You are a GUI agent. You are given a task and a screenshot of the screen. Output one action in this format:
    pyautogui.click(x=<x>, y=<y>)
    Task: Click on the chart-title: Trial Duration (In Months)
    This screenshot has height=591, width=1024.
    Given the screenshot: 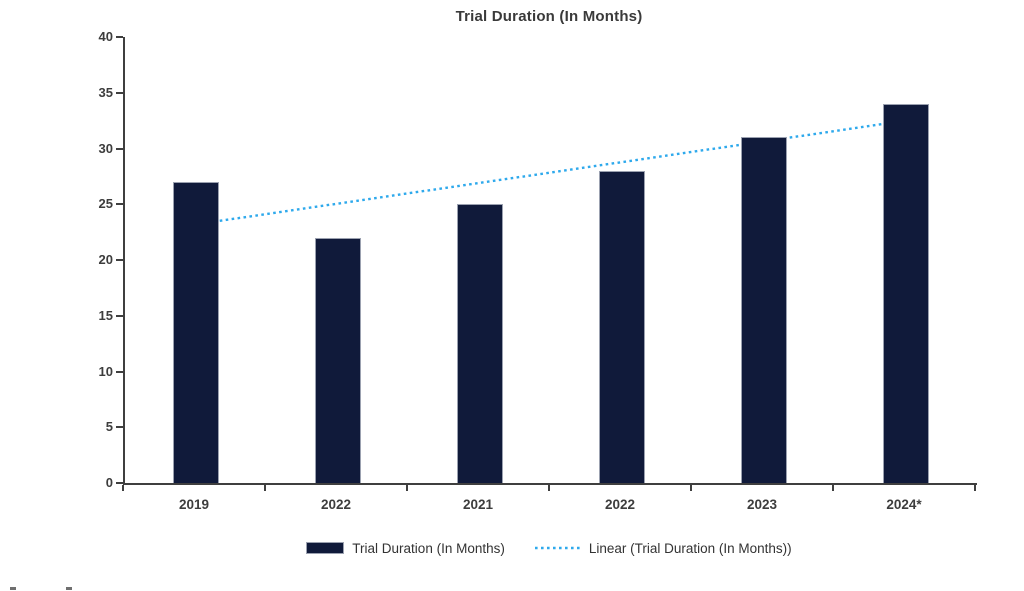 What is the action you would take?
    pyautogui.click(x=549, y=16)
    